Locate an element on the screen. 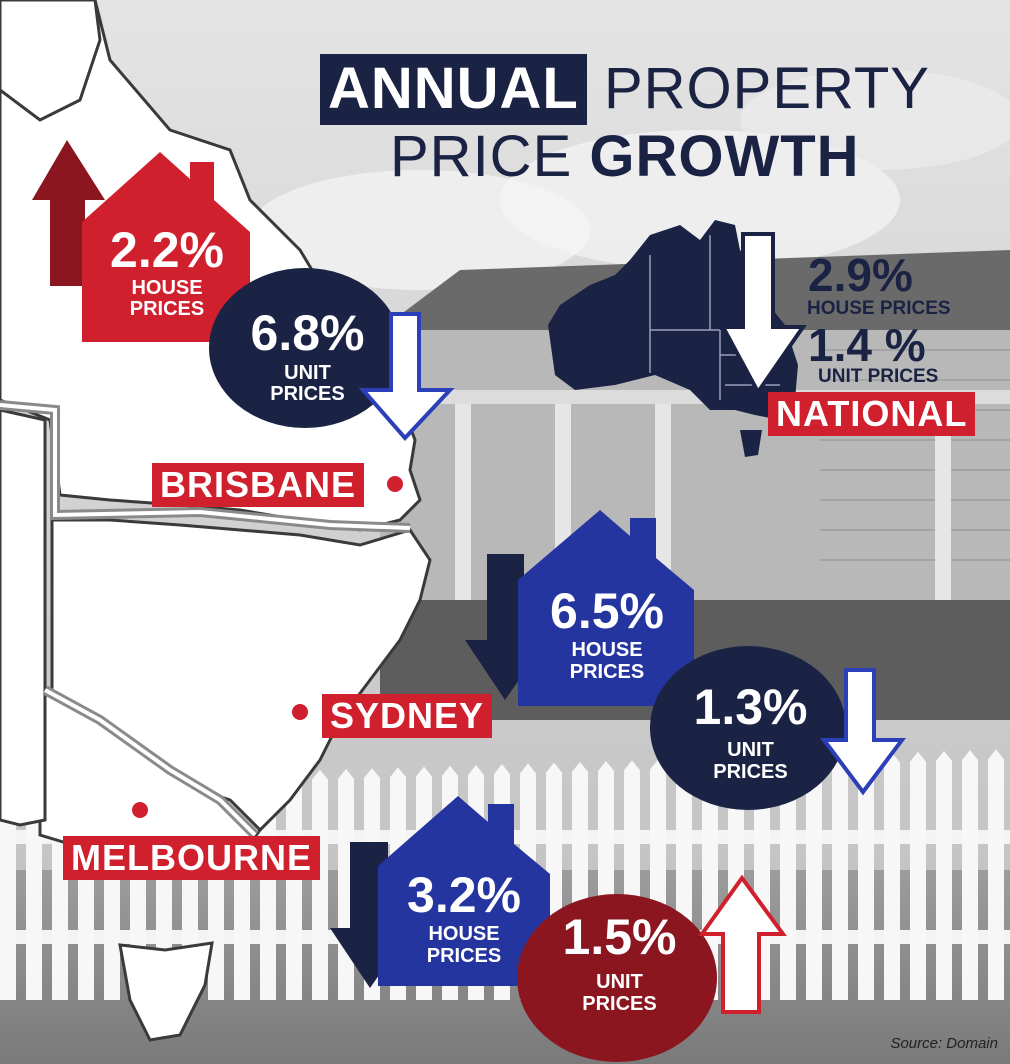  brisbane-unit-label-2: PRICES is located at coordinates (307, 394).